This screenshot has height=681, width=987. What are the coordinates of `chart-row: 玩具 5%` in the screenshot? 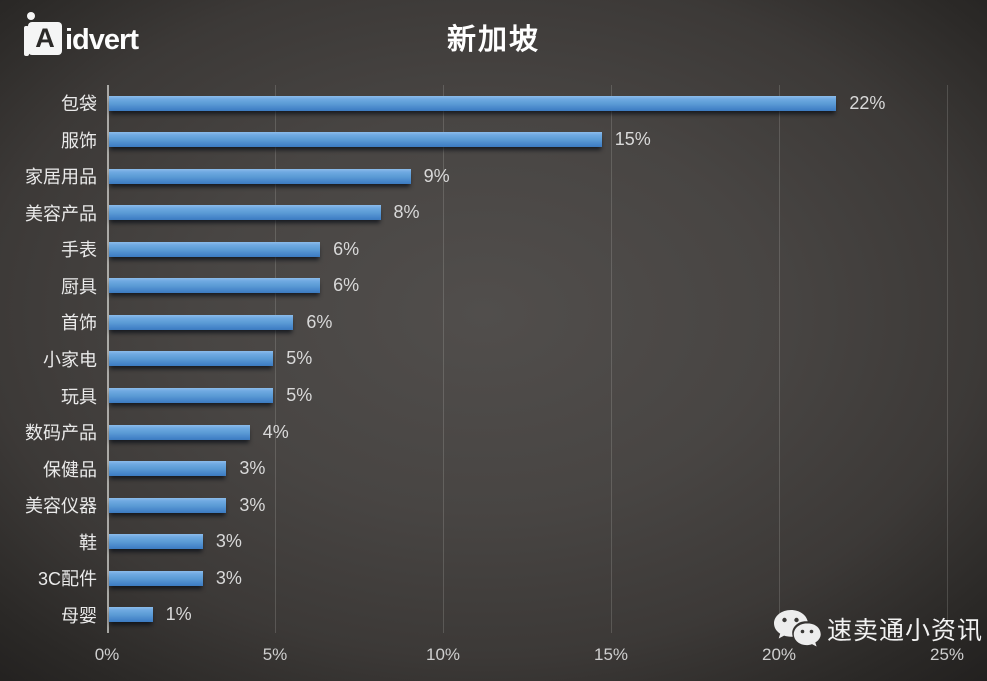 It's located at (473, 395).